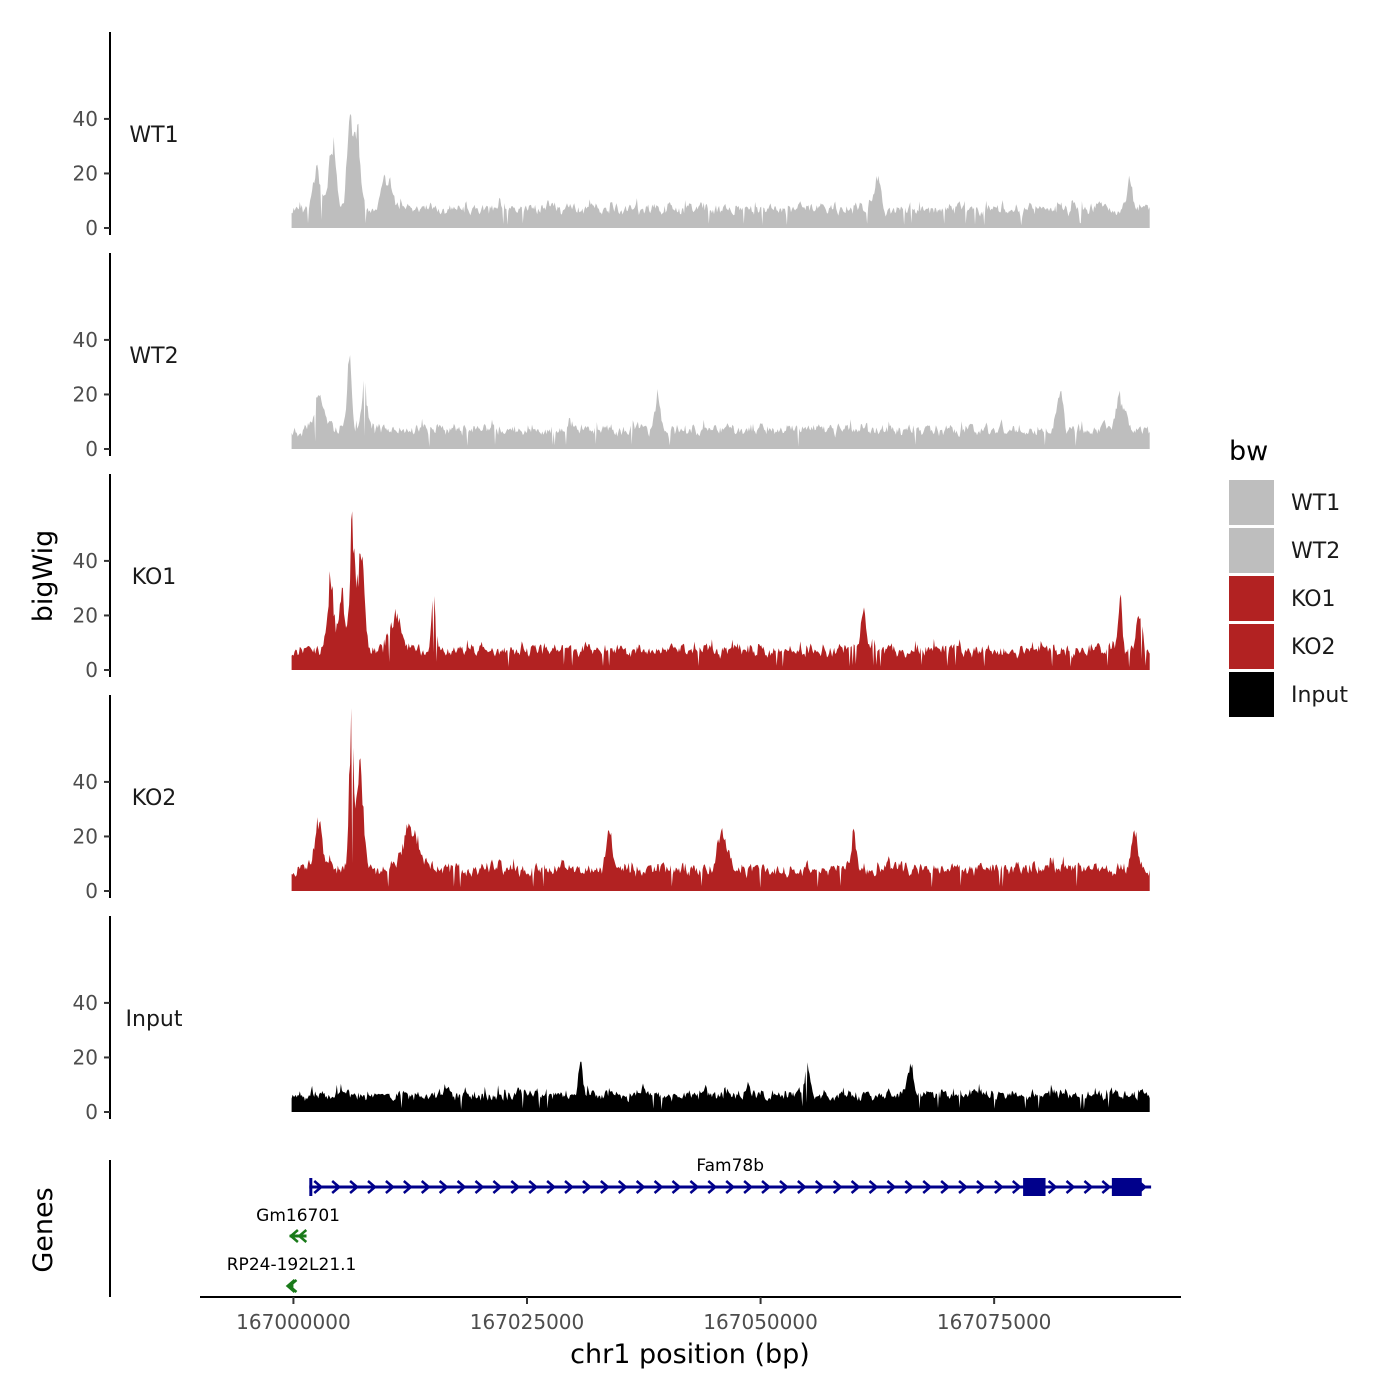 This screenshot has width=1400, height=1400. Describe the element at coordinates (1315, 503) in the screenshot. I see `legend-label-wt1: WT1` at that location.